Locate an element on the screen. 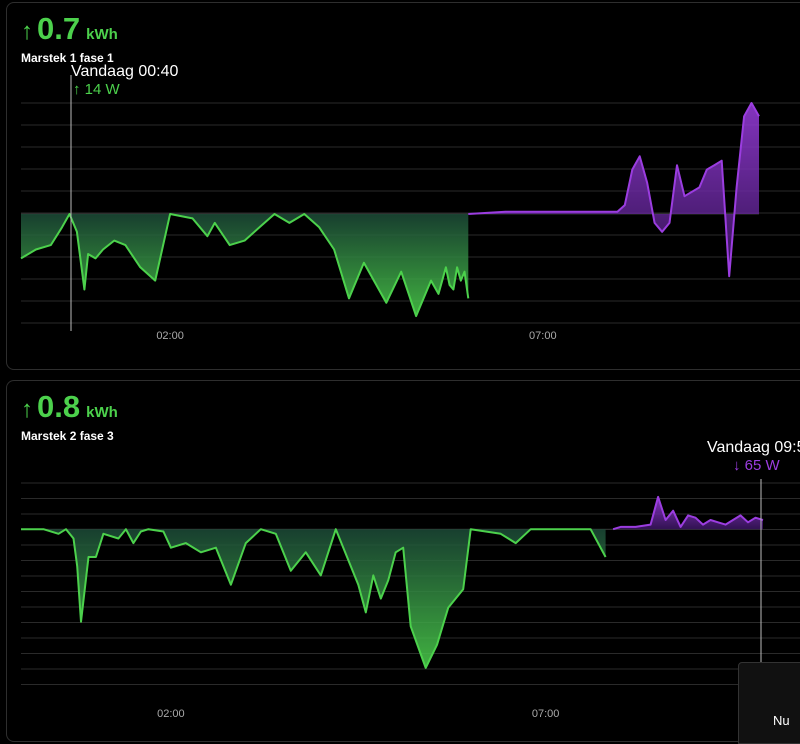 The image size is (800, 744). card-header: ↑ 0.7 kWh Marstek 1 fase 1 is located at coordinates (69, 38).